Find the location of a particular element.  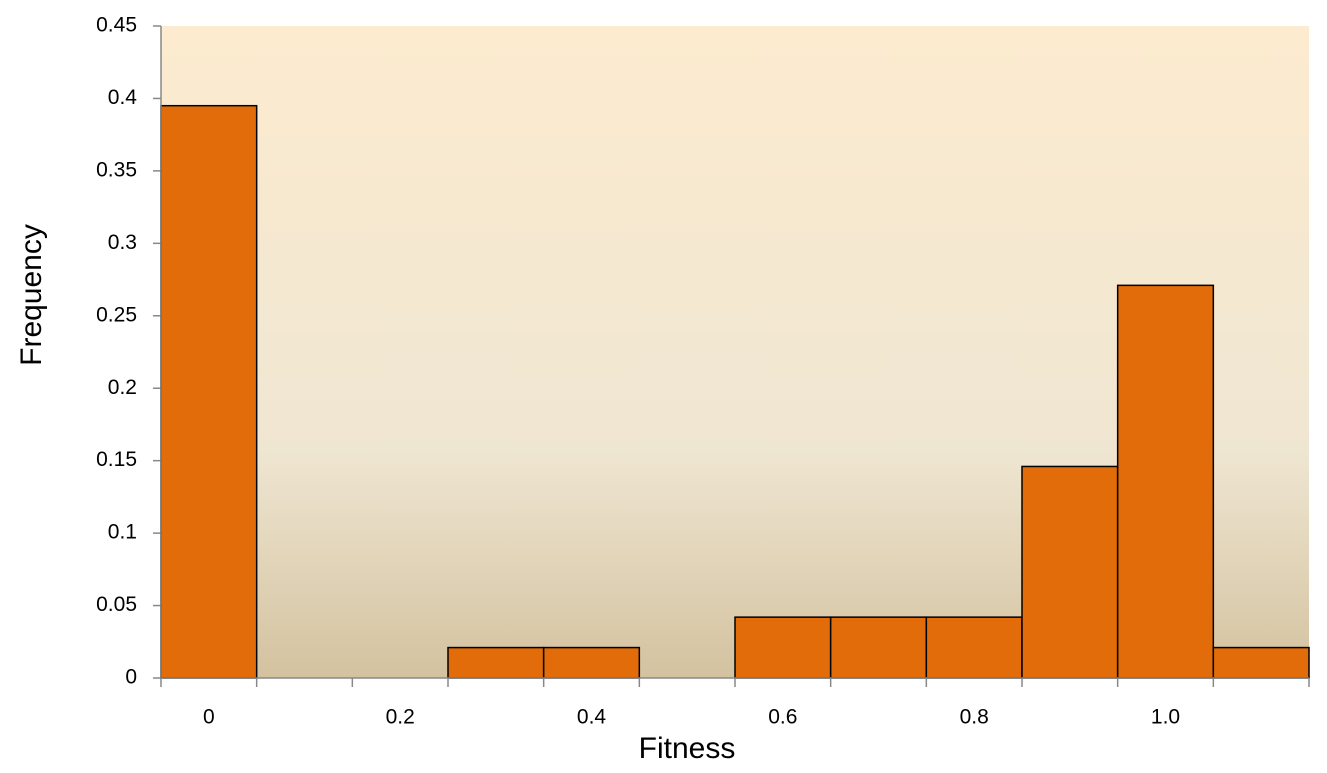

y-tick-label: 0.45 is located at coordinates (116, 25).